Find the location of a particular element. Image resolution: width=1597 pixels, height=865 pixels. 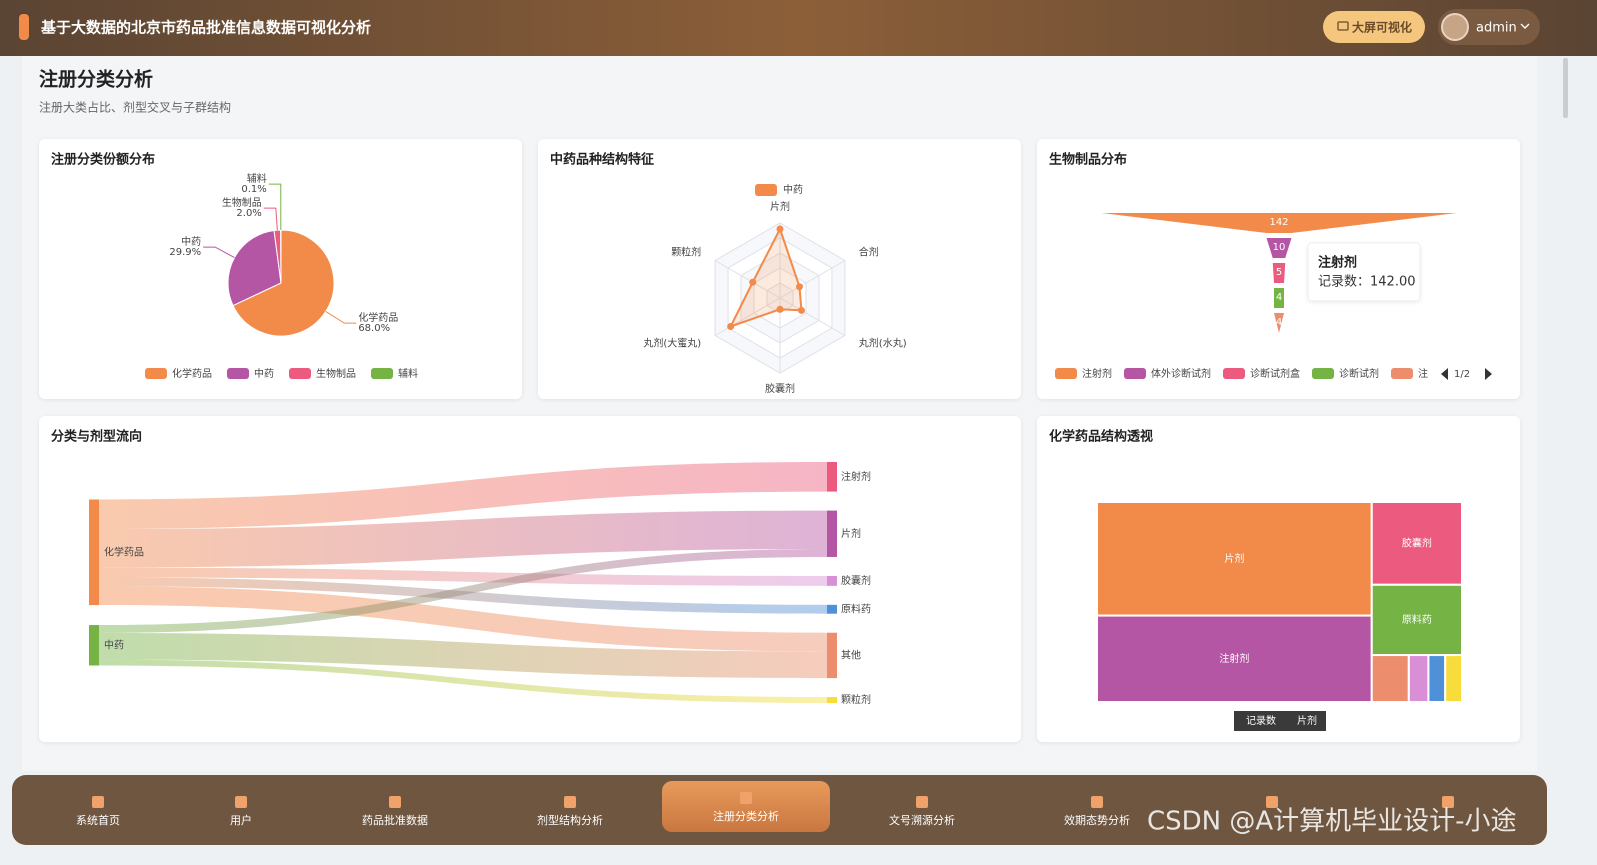

button-icon is located at coordinates (1343, 26).